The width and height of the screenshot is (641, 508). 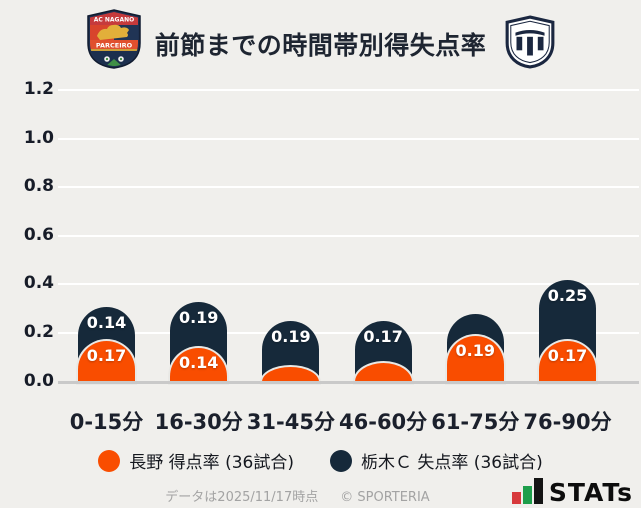 I want to click on stats-logo-icon, so click(x=527, y=492).